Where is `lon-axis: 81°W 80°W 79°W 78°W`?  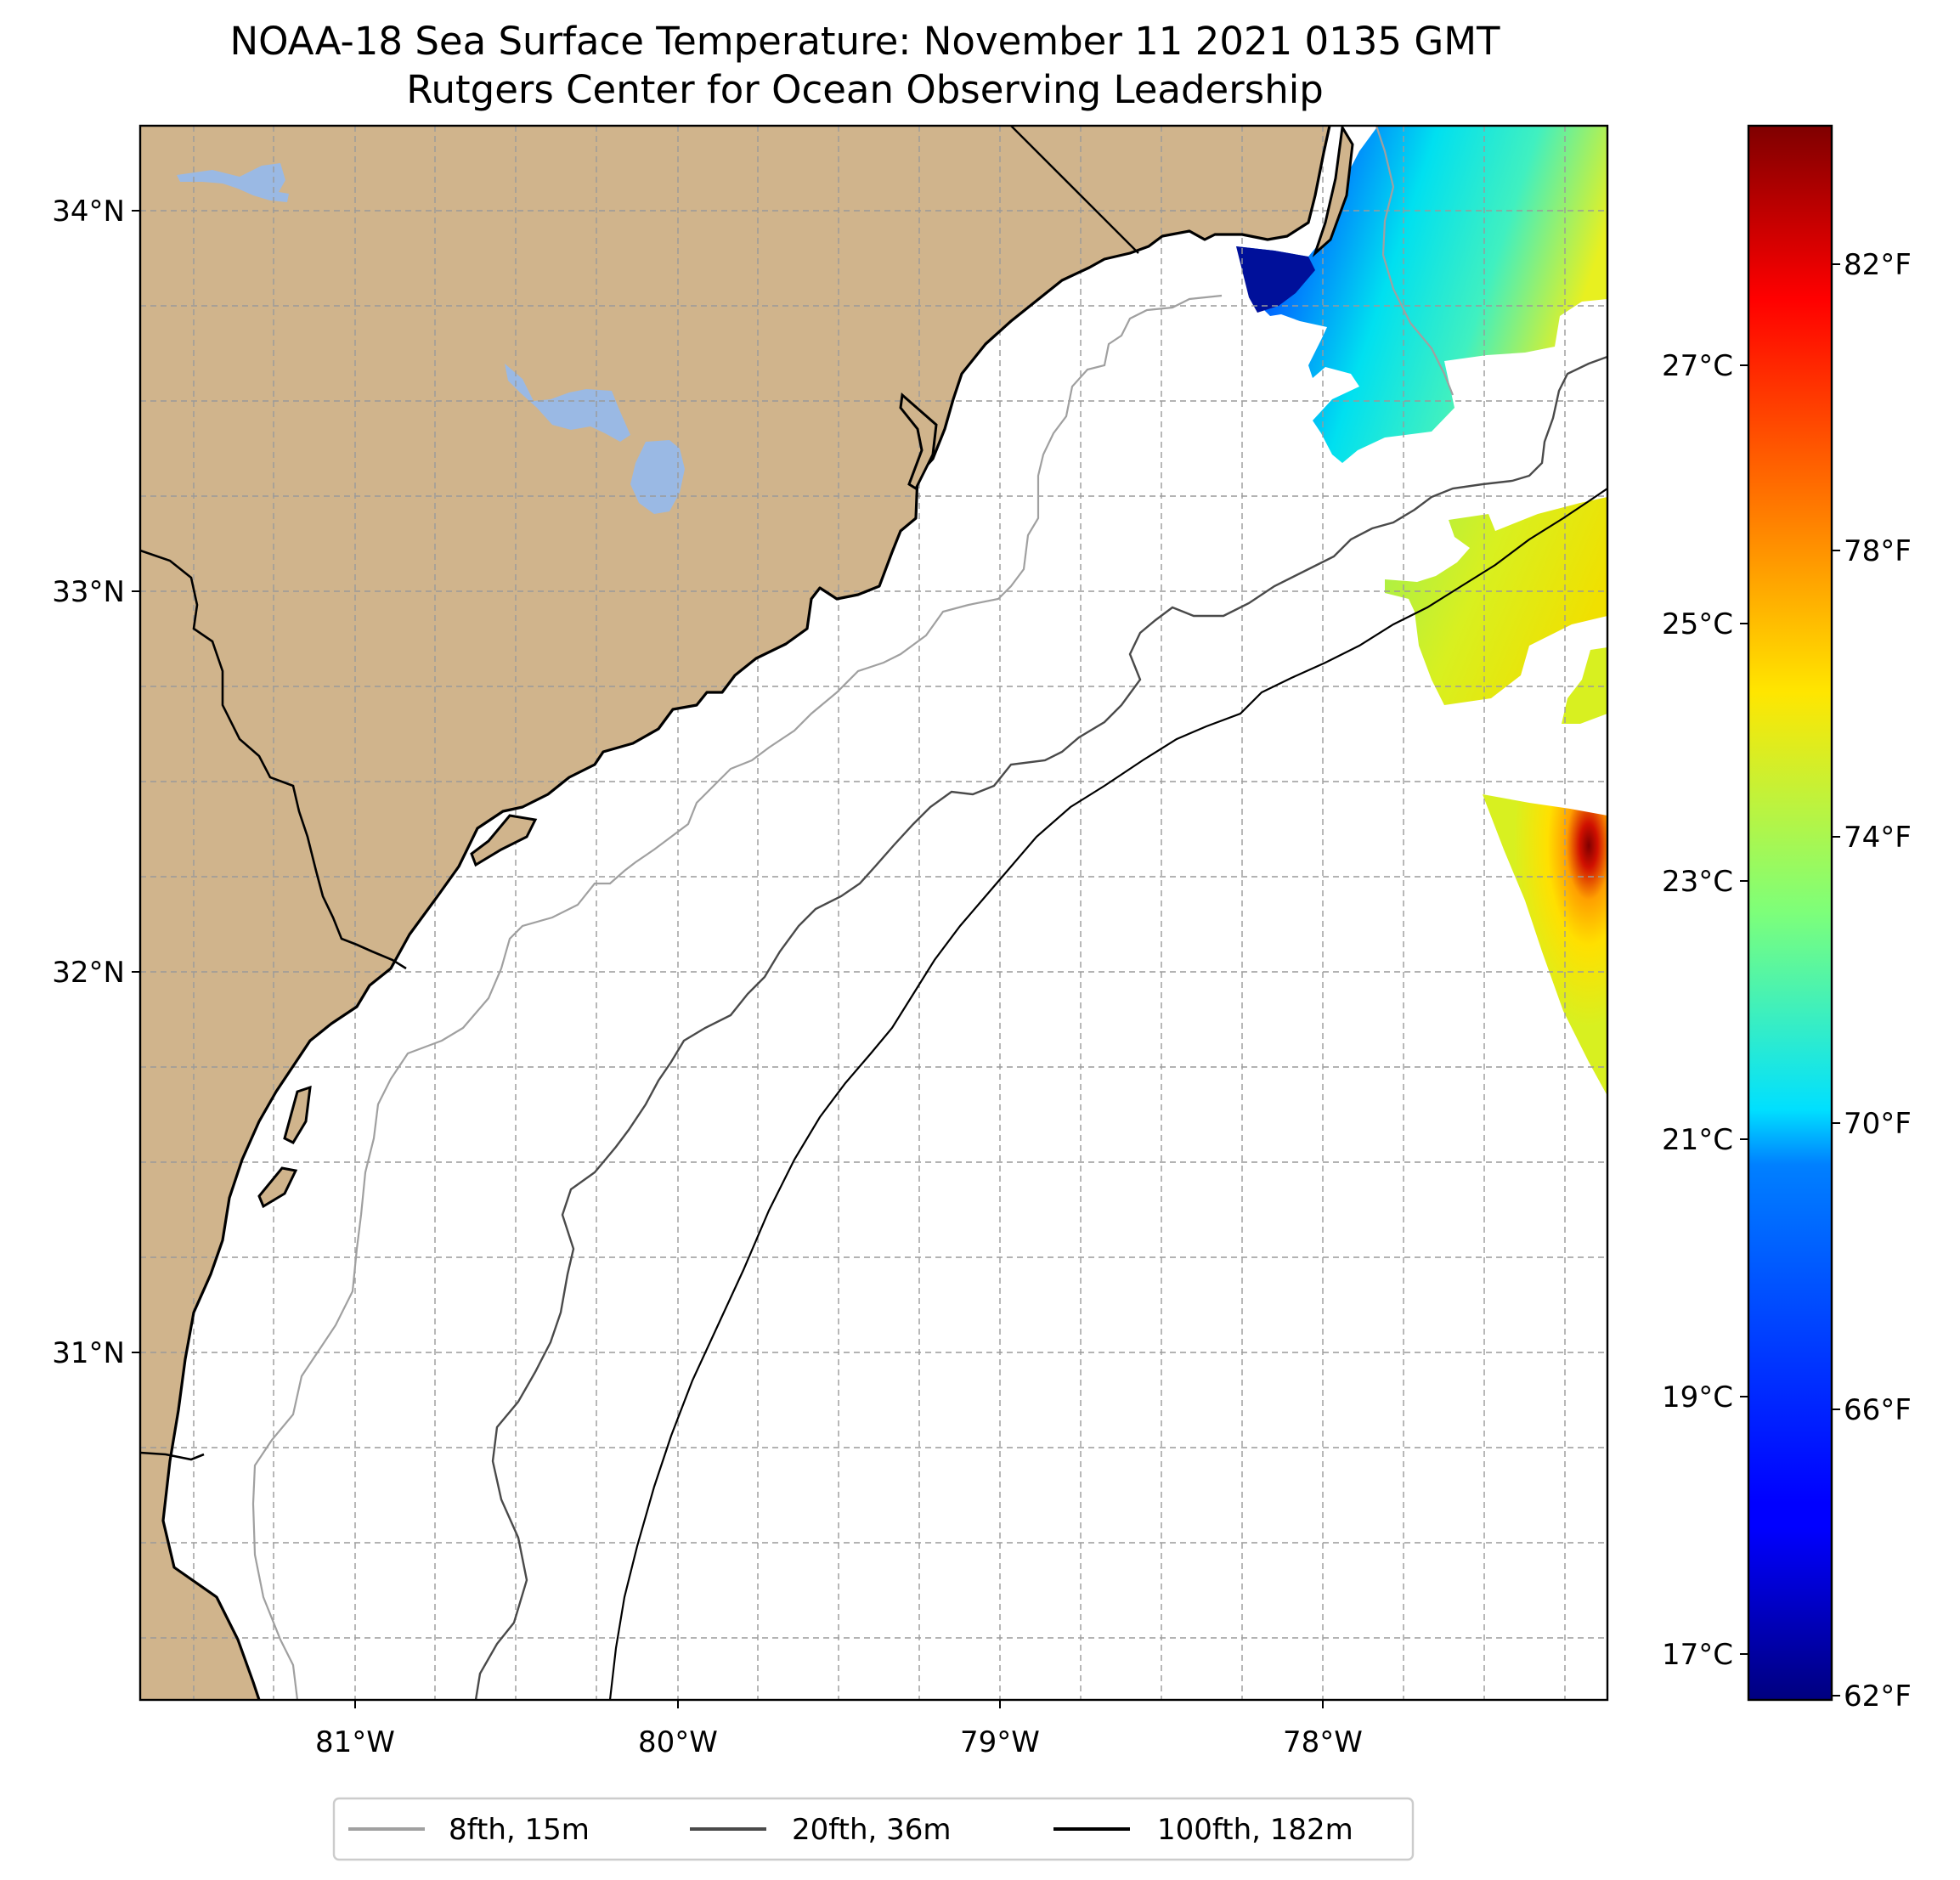
lon-axis: 81°W 80°W 79°W 78°W is located at coordinates (839, 1730).